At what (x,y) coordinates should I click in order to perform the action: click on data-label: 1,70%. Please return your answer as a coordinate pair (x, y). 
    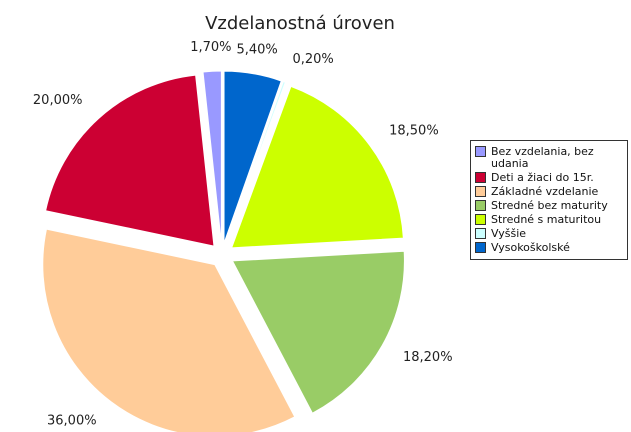
    Looking at the image, I should click on (210, 47).